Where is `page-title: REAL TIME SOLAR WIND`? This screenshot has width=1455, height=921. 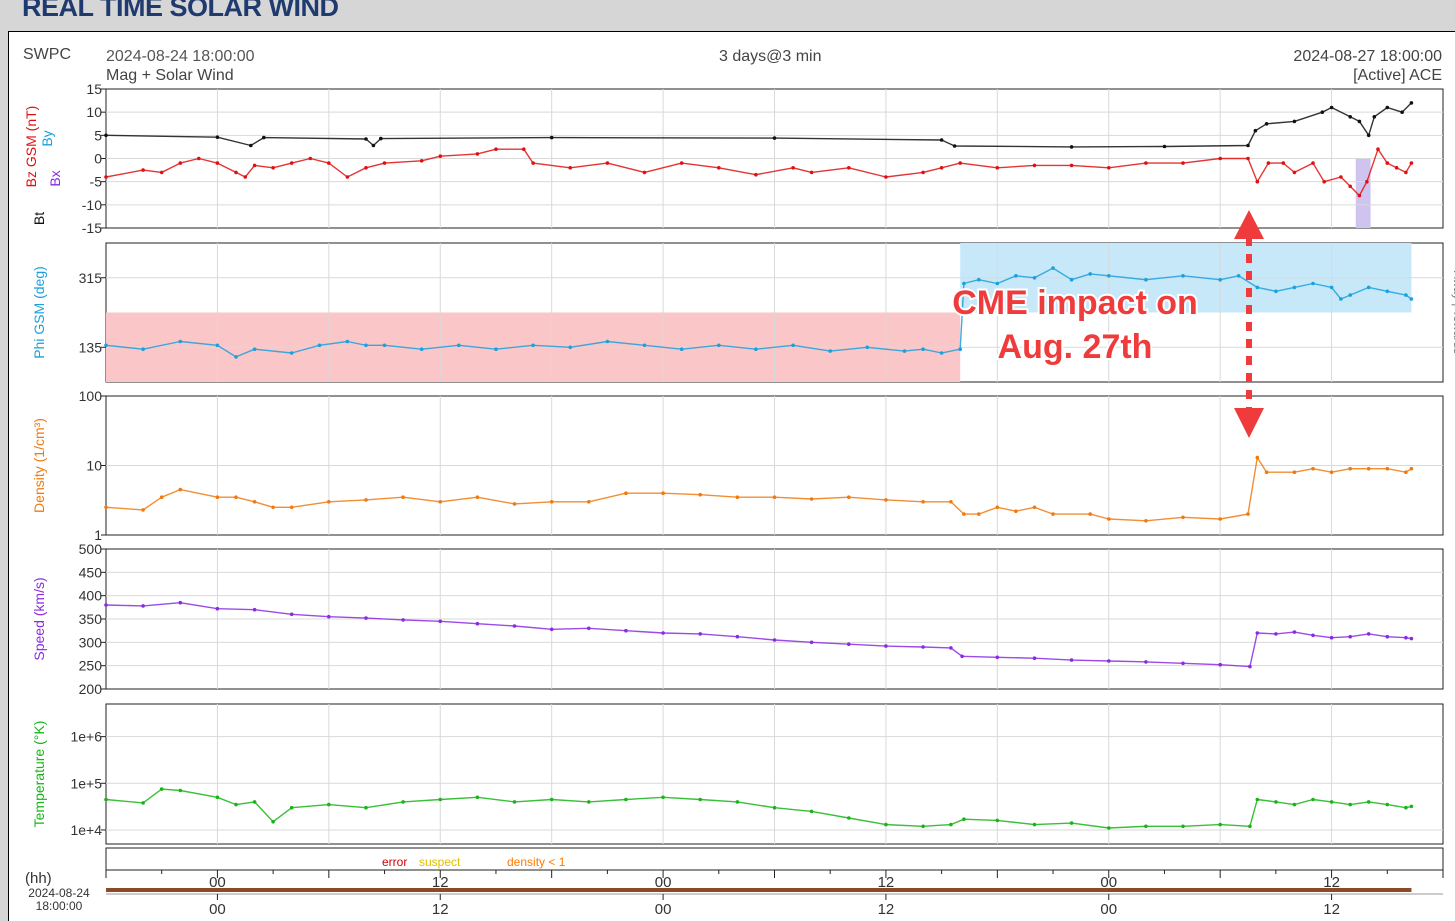
page-title: REAL TIME SOLAR WIND is located at coordinates (180, 11).